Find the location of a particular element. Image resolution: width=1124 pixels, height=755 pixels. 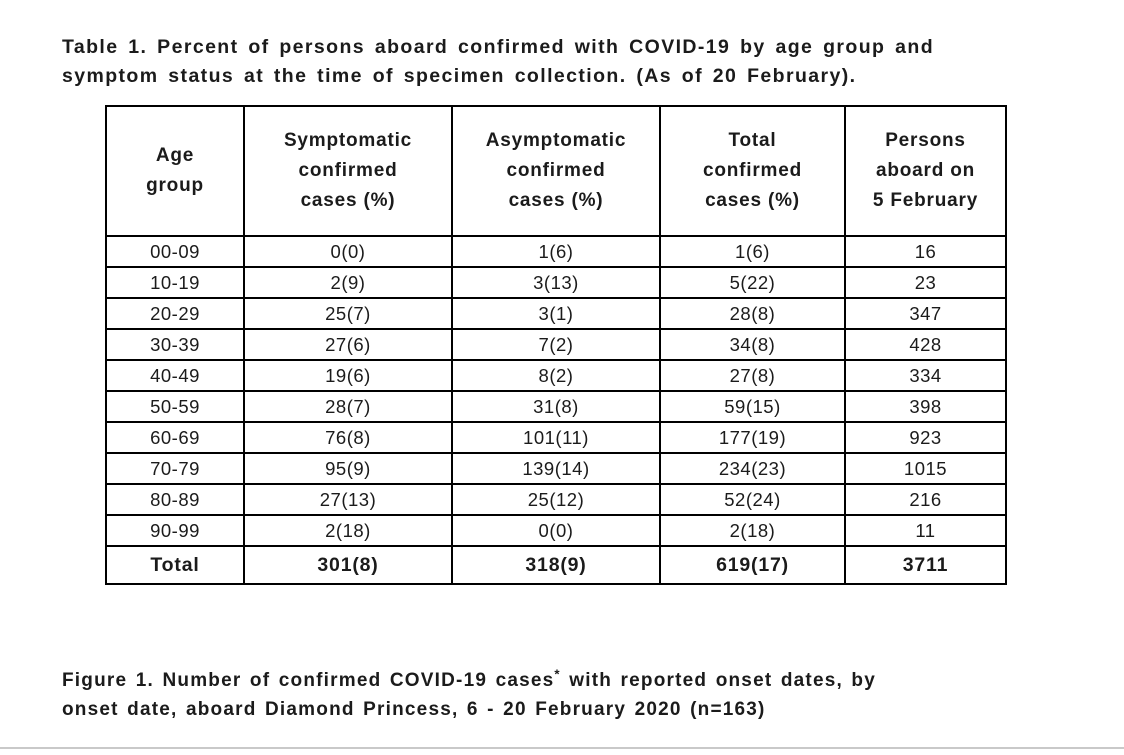

value-cell: 216 is located at coordinates (925, 499).